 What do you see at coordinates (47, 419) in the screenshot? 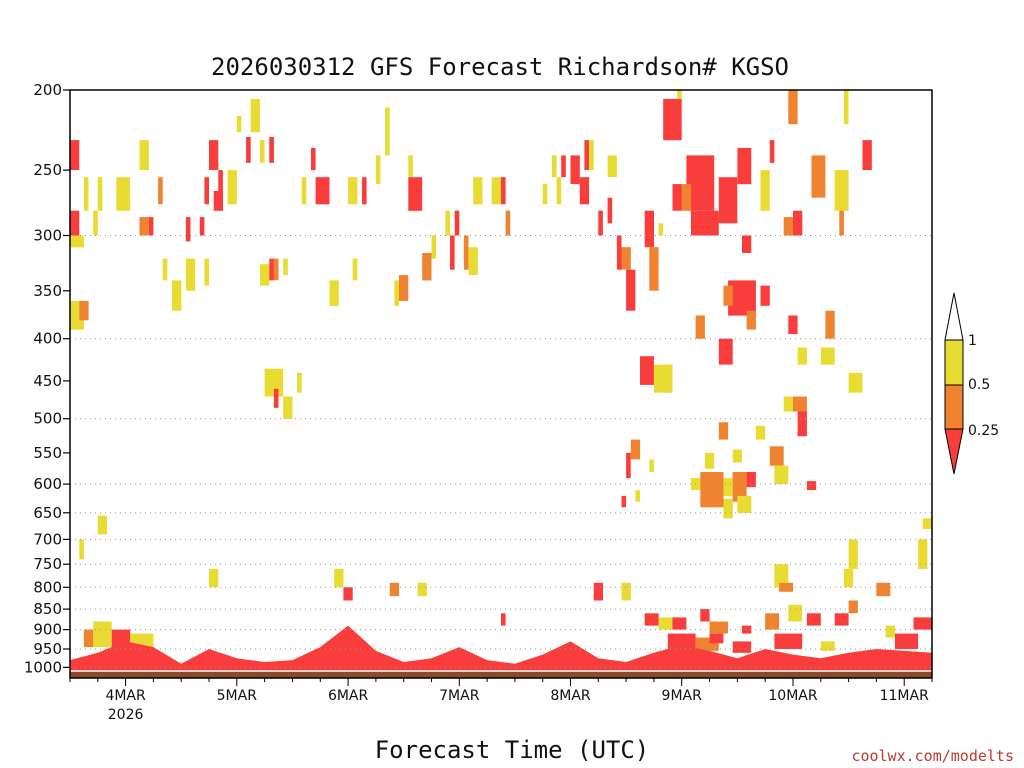
I see `y-tick-label: 500` at bounding box center [47, 419].